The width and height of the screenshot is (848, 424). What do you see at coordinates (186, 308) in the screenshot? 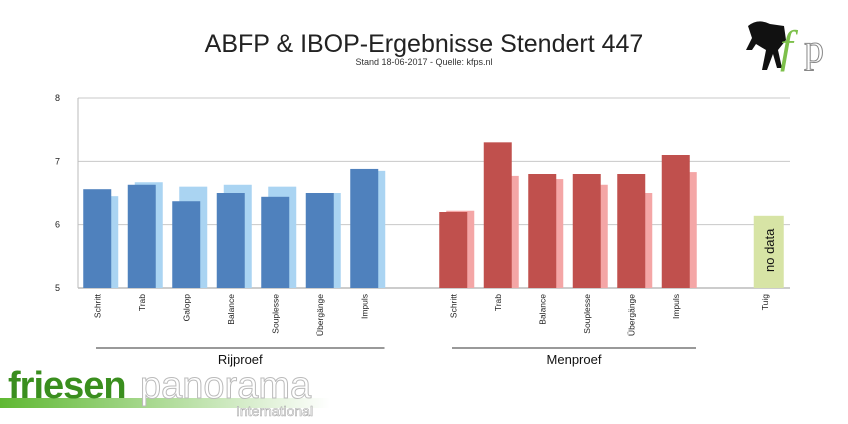
I see `category-label: Galopp` at bounding box center [186, 308].